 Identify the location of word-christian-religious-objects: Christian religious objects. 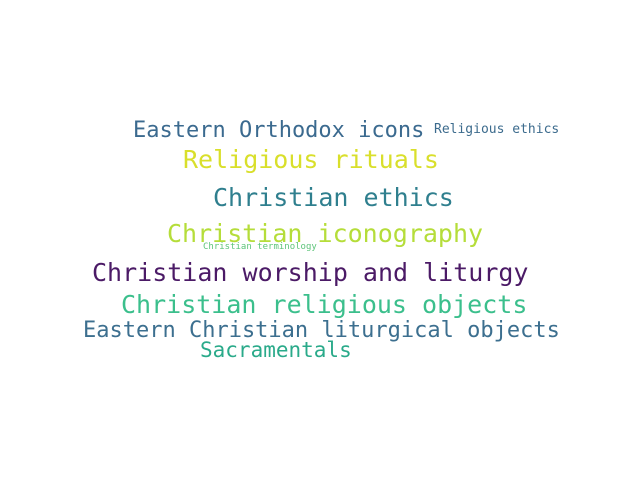
(324, 304).